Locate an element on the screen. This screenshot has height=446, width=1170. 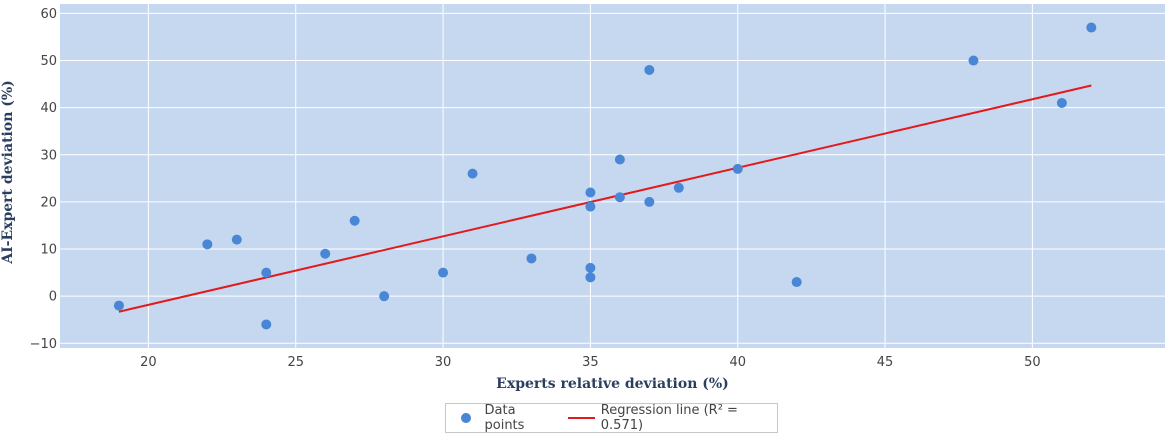
y-tick-label: 40 is located at coordinates (48, 108).